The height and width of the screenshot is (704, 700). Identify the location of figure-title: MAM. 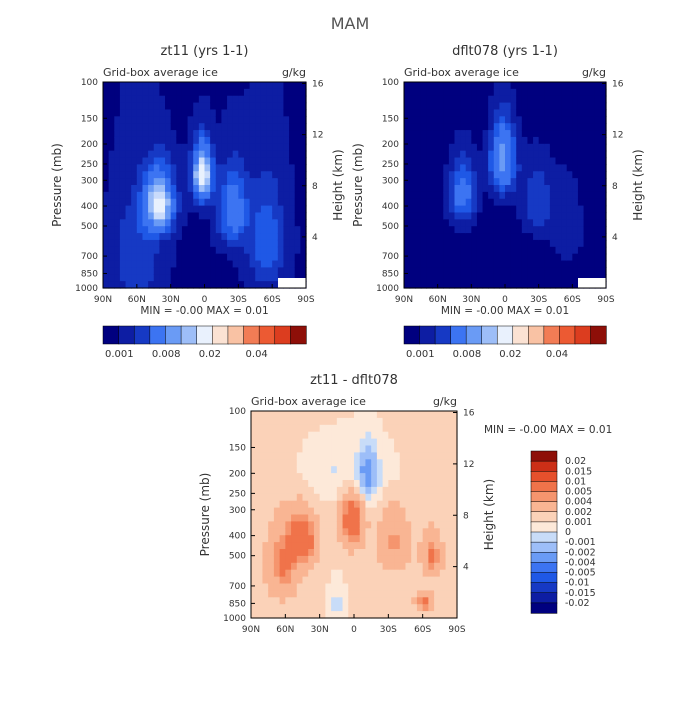
(350, 23).